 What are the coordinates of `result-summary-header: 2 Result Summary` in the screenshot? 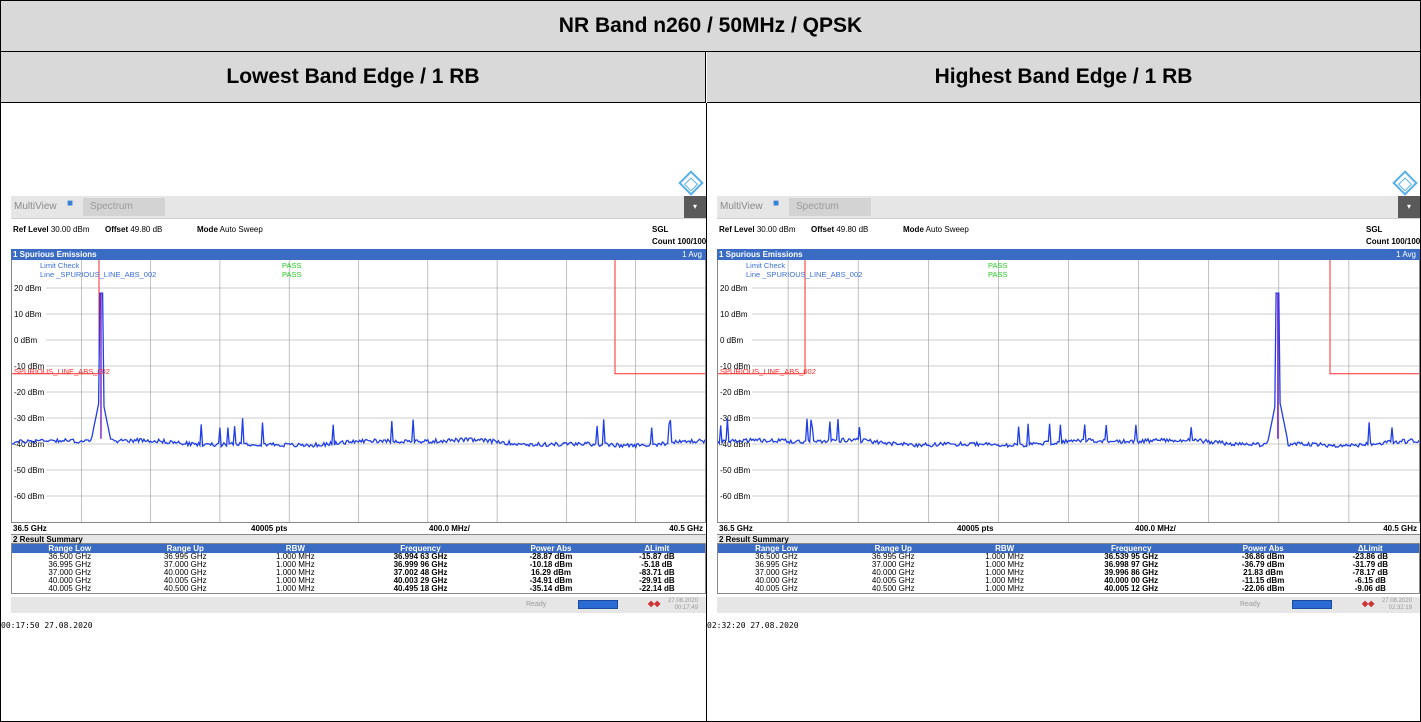 It's located at (1068, 539).